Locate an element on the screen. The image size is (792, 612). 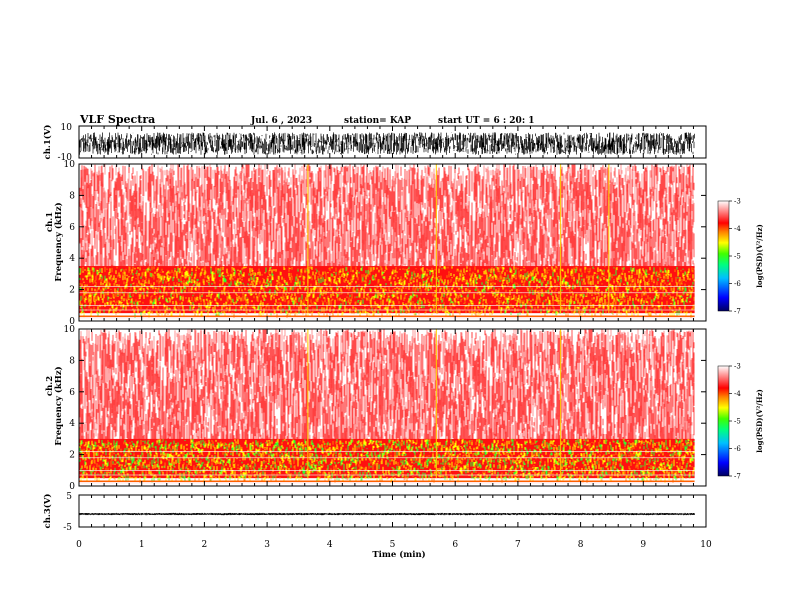
ch1-frequency-label: Frequency (kHz) is located at coordinates (58, 241).